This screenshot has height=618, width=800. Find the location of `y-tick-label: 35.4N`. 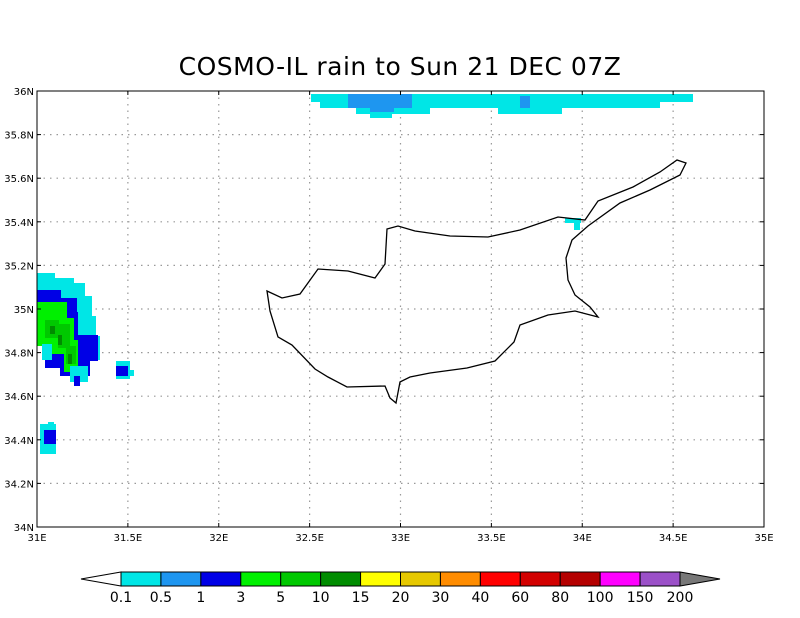

y-tick-label: 35.4N is located at coordinates (19, 223).